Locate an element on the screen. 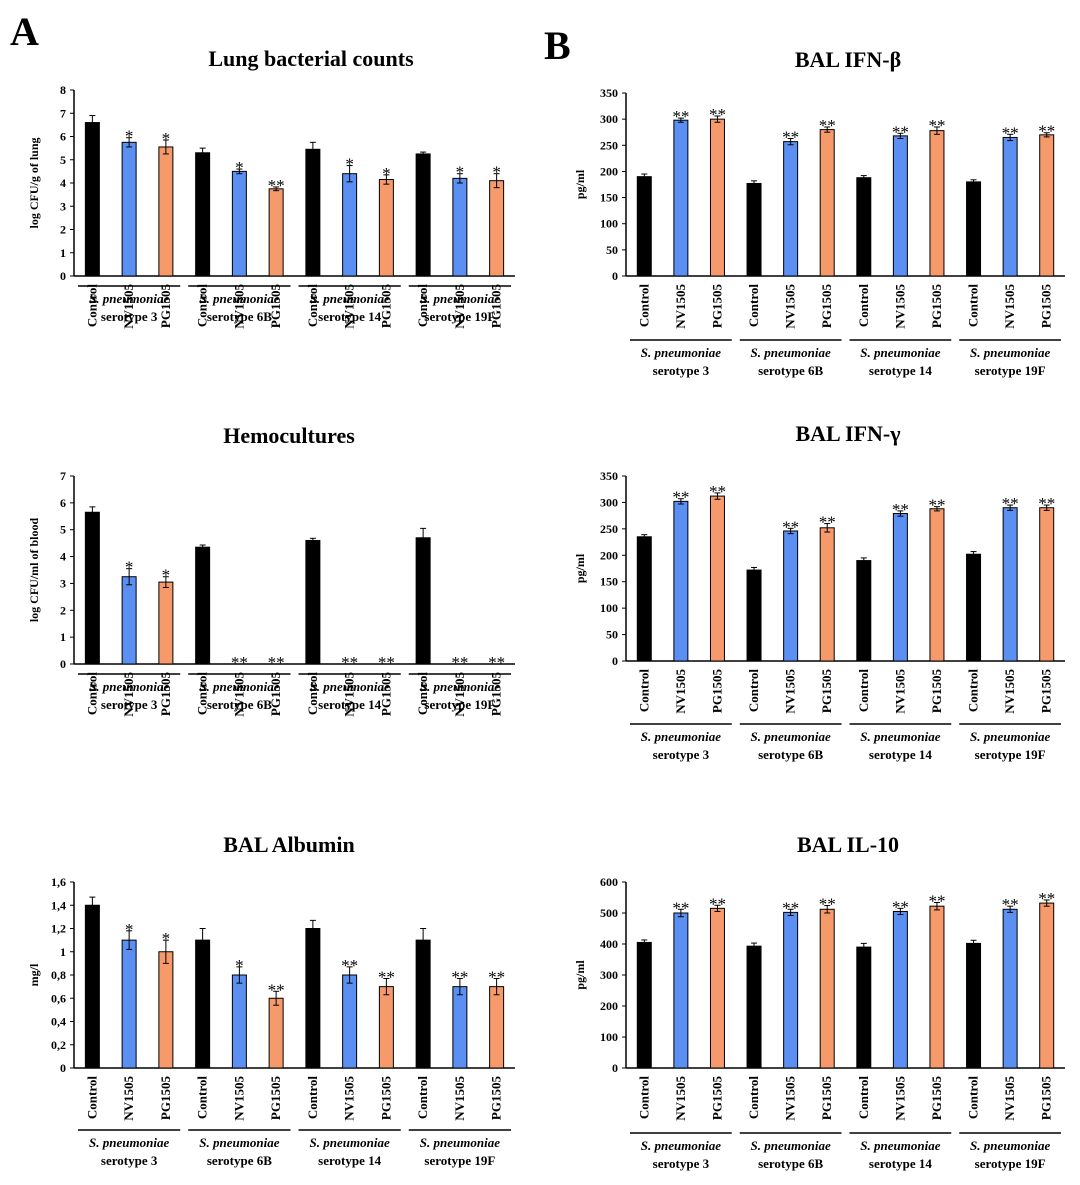 This screenshot has height=1185, width=1080. y-axis-label: log CFU/ml of blood is located at coordinates (34, 570).